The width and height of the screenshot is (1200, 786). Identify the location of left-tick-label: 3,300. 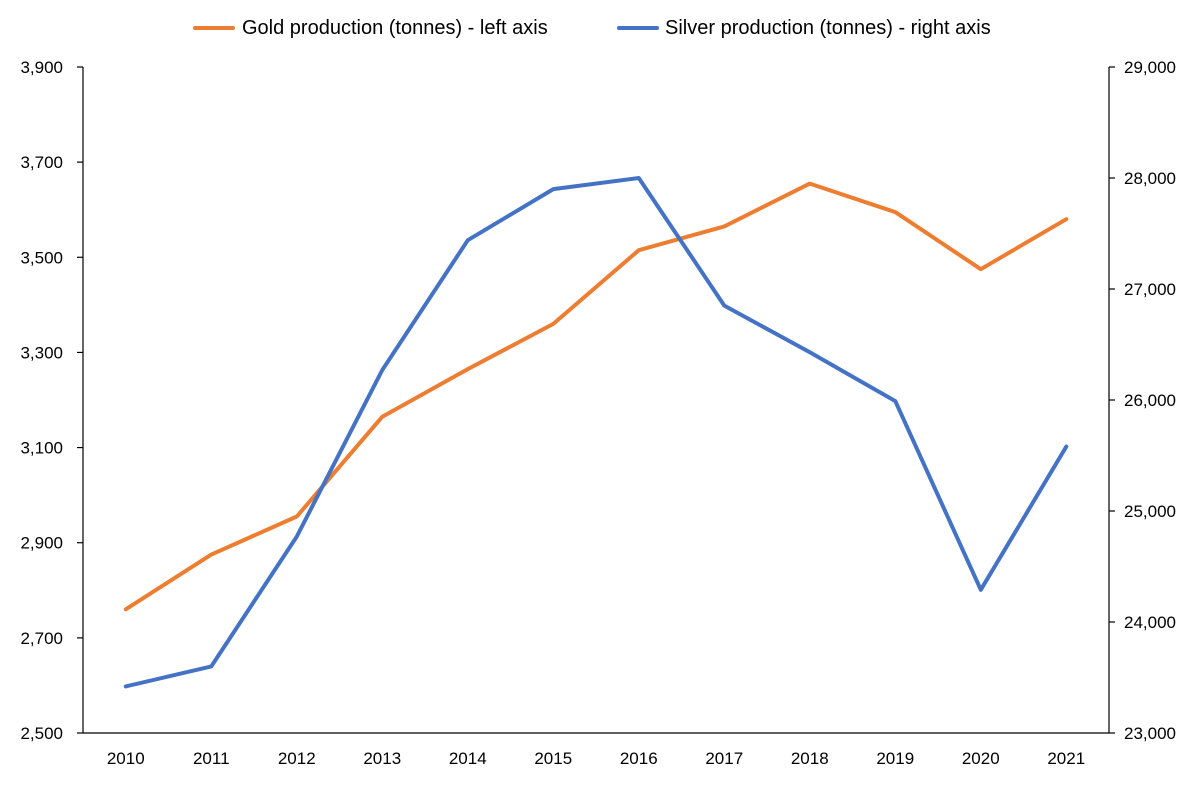
(41, 352).